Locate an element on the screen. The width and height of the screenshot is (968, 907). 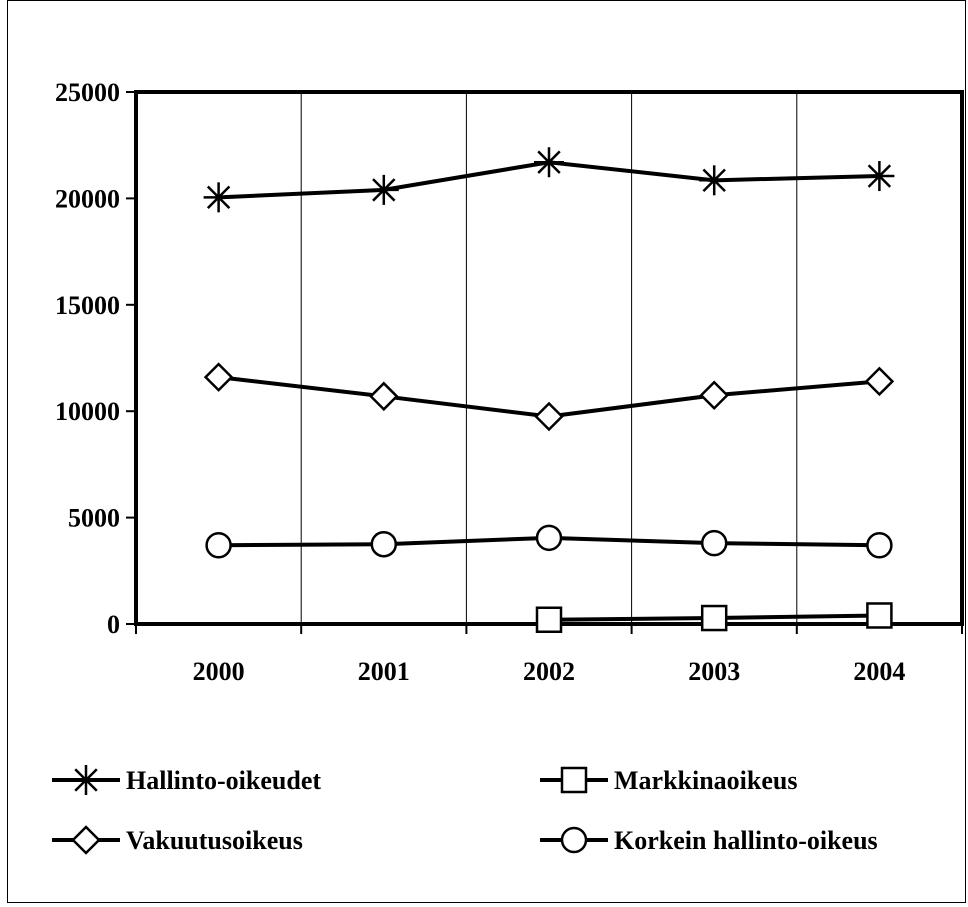
series-hallinto-oikeudet is located at coordinates (549, 180).